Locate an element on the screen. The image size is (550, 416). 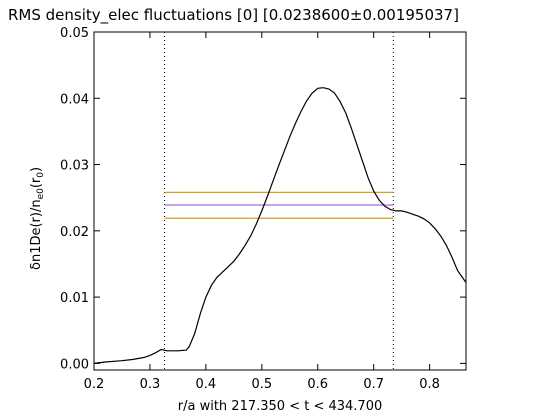
reference-horizontal-lines is located at coordinates (279, 205).